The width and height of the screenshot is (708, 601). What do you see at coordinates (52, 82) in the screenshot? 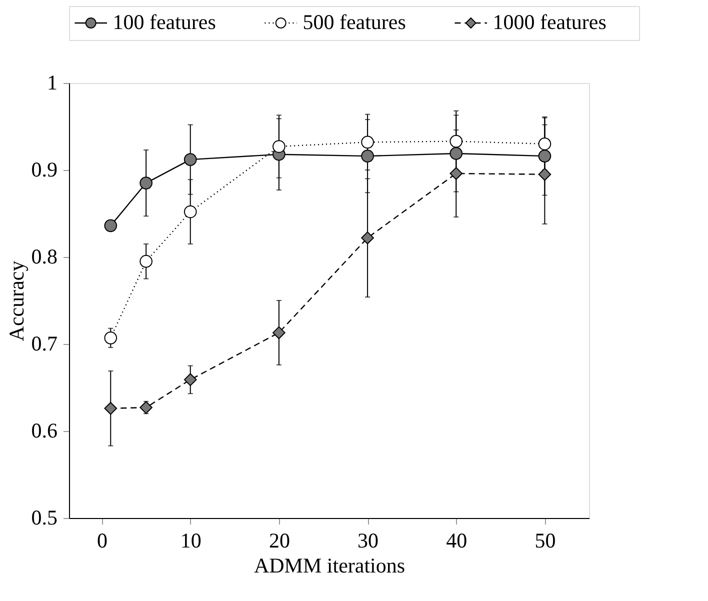
I see `y-tick-label: 1` at bounding box center [52, 82].